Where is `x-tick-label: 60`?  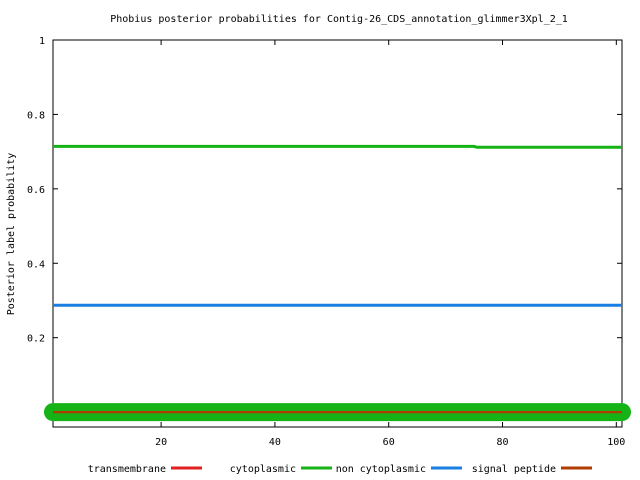 x-tick-label: 60 is located at coordinates (389, 442).